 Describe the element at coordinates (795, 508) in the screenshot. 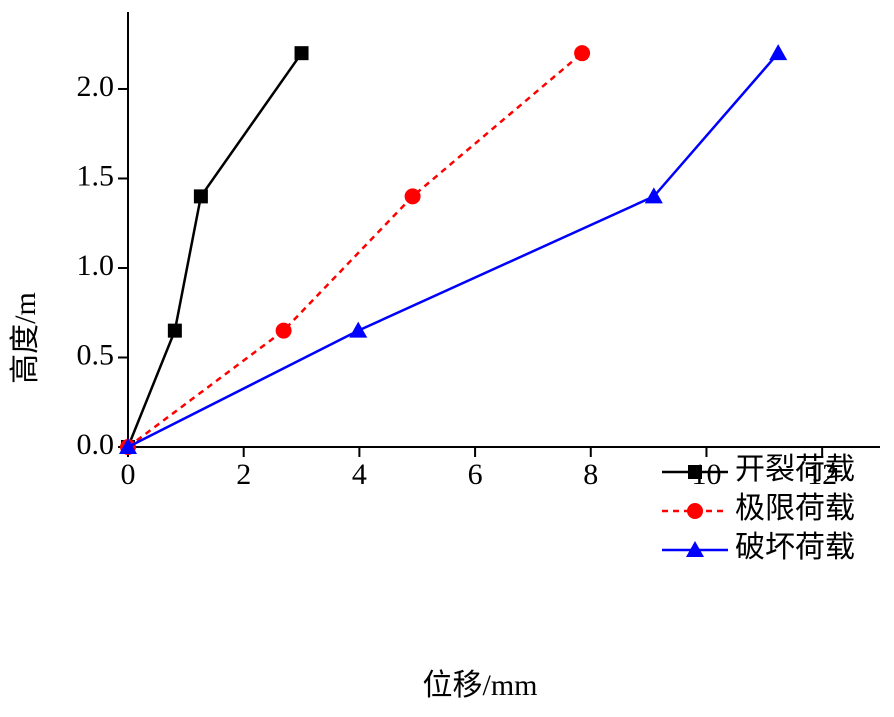

I see `legend-label: 极限荷载` at that location.